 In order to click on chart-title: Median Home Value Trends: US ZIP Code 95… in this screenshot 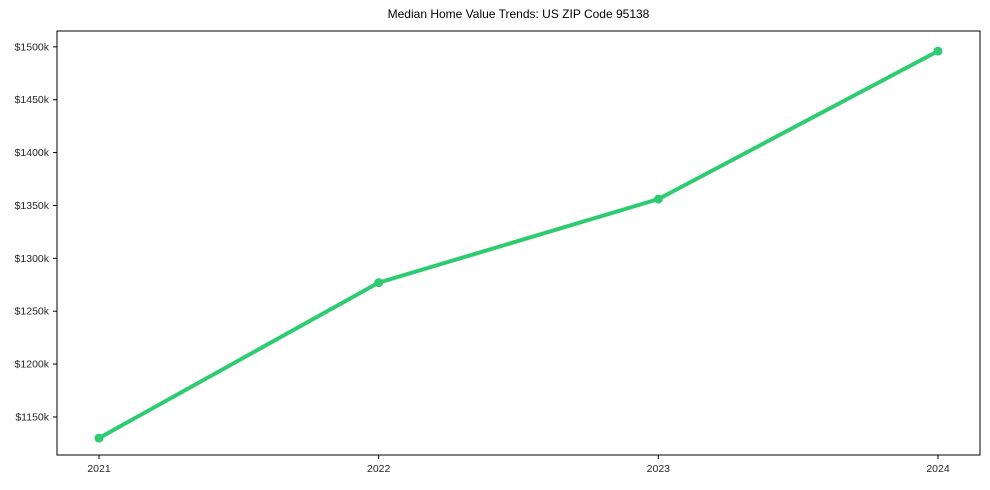, I will do `click(518, 14)`.